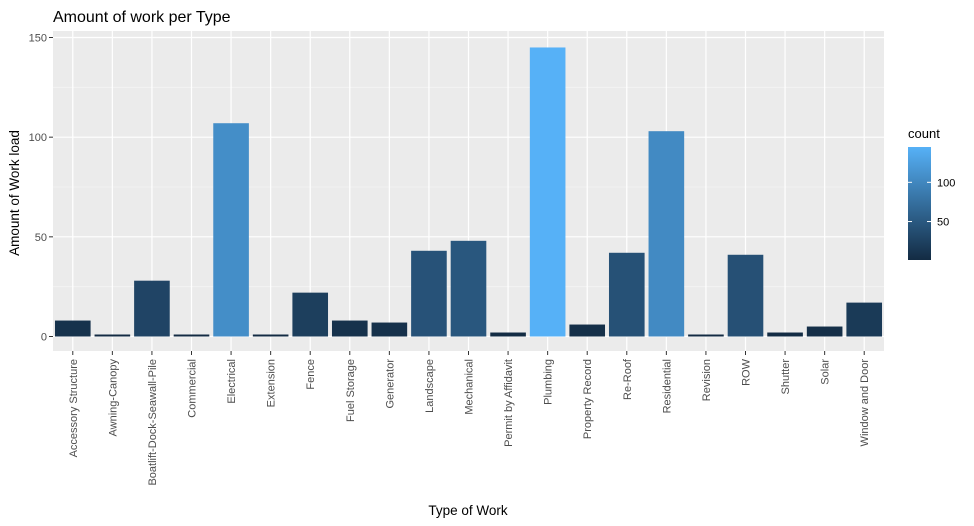  Describe the element at coordinates (924, 133) in the screenshot. I see `legend-title: count` at that location.